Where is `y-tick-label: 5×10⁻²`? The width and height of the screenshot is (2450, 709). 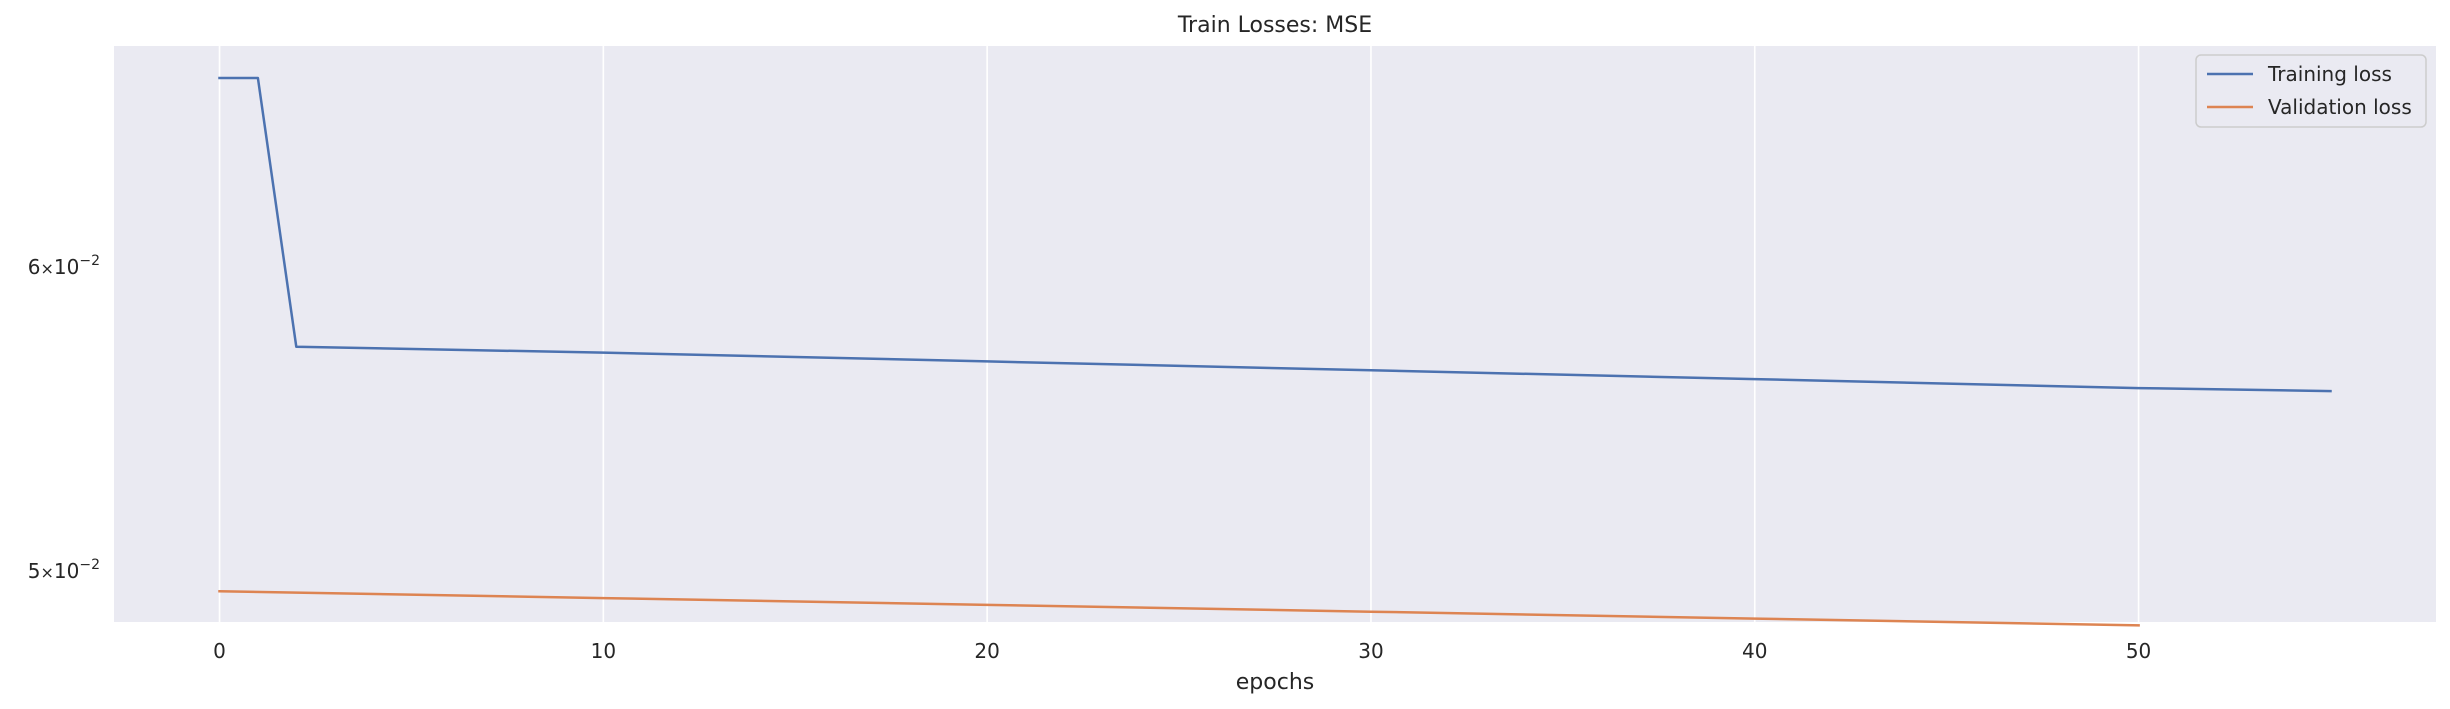
y-tick-label: 5×10⁻² is located at coordinates (64, 570).